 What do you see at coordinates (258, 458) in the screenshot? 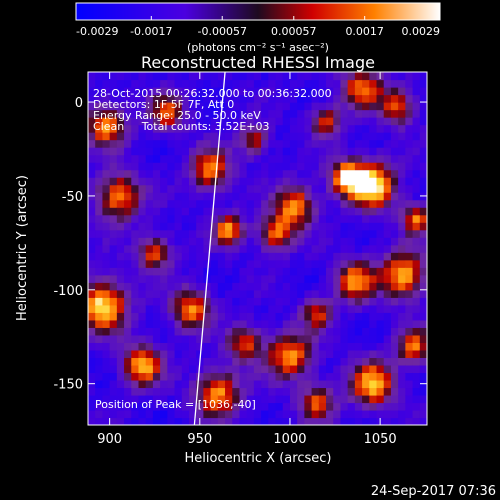
I see `x-axis-label: Heliocentric X (arcsec)` at bounding box center [258, 458].